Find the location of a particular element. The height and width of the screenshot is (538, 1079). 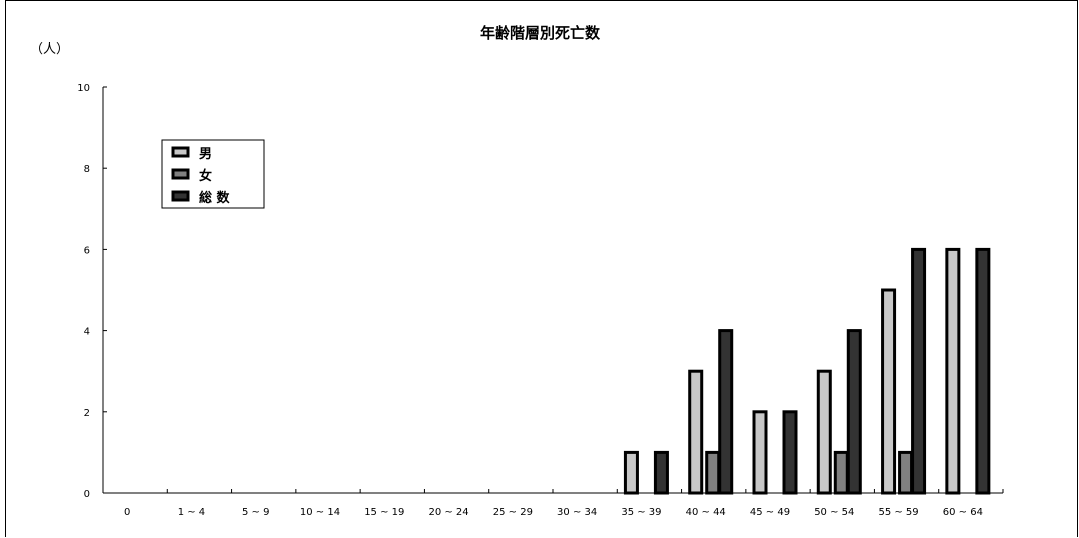

chart-title: 年齢階層別死亡数 is located at coordinates (540, 33).